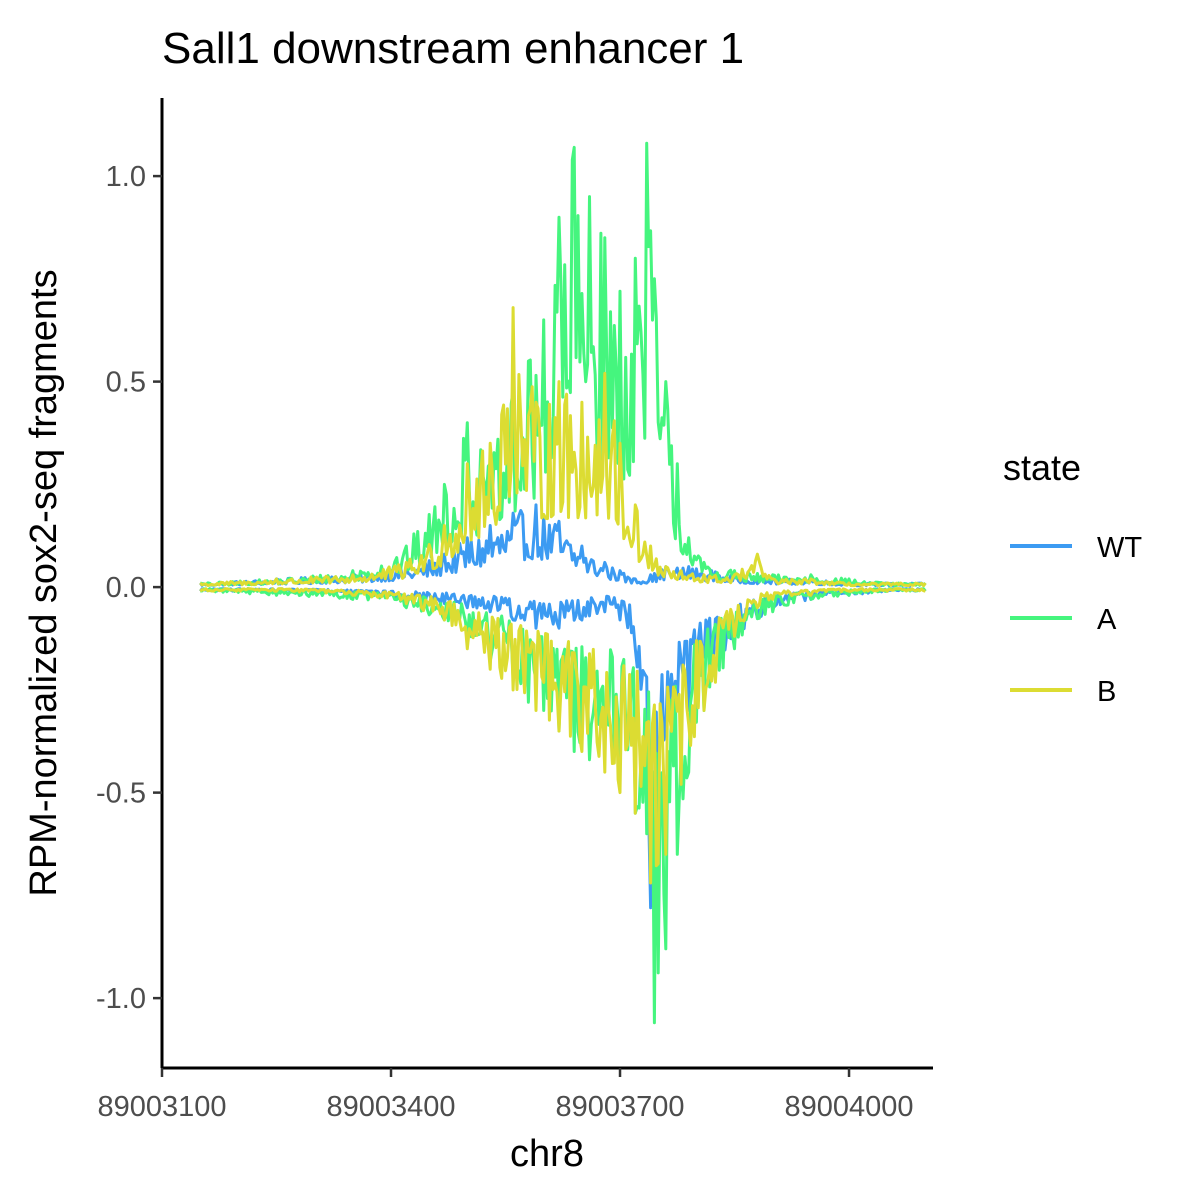 This screenshot has height=1200, width=1200. Describe the element at coordinates (1042, 467) in the screenshot. I see `legend-title: state` at that location.